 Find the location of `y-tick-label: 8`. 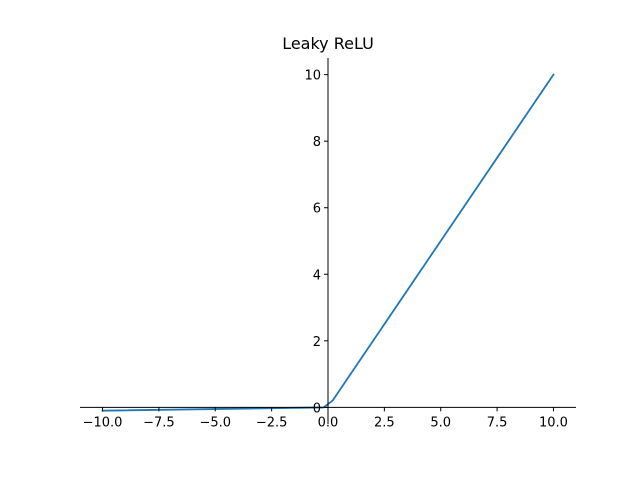

y-tick-label: 8 is located at coordinates (317, 142).